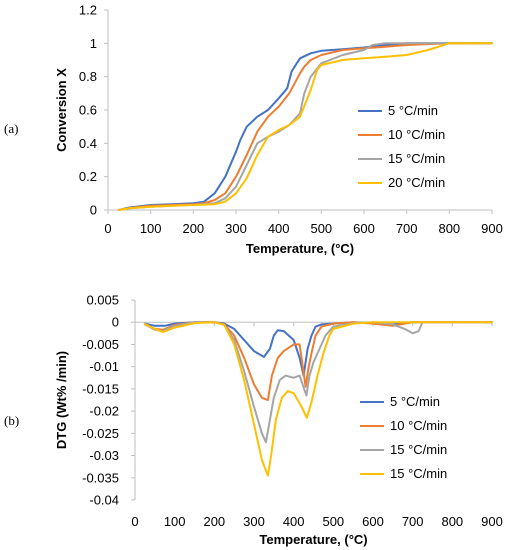 Image resolution: width=508 pixels, height=550 pixels. I want to click on y-tick-label: 0.005, so click(102, 300).